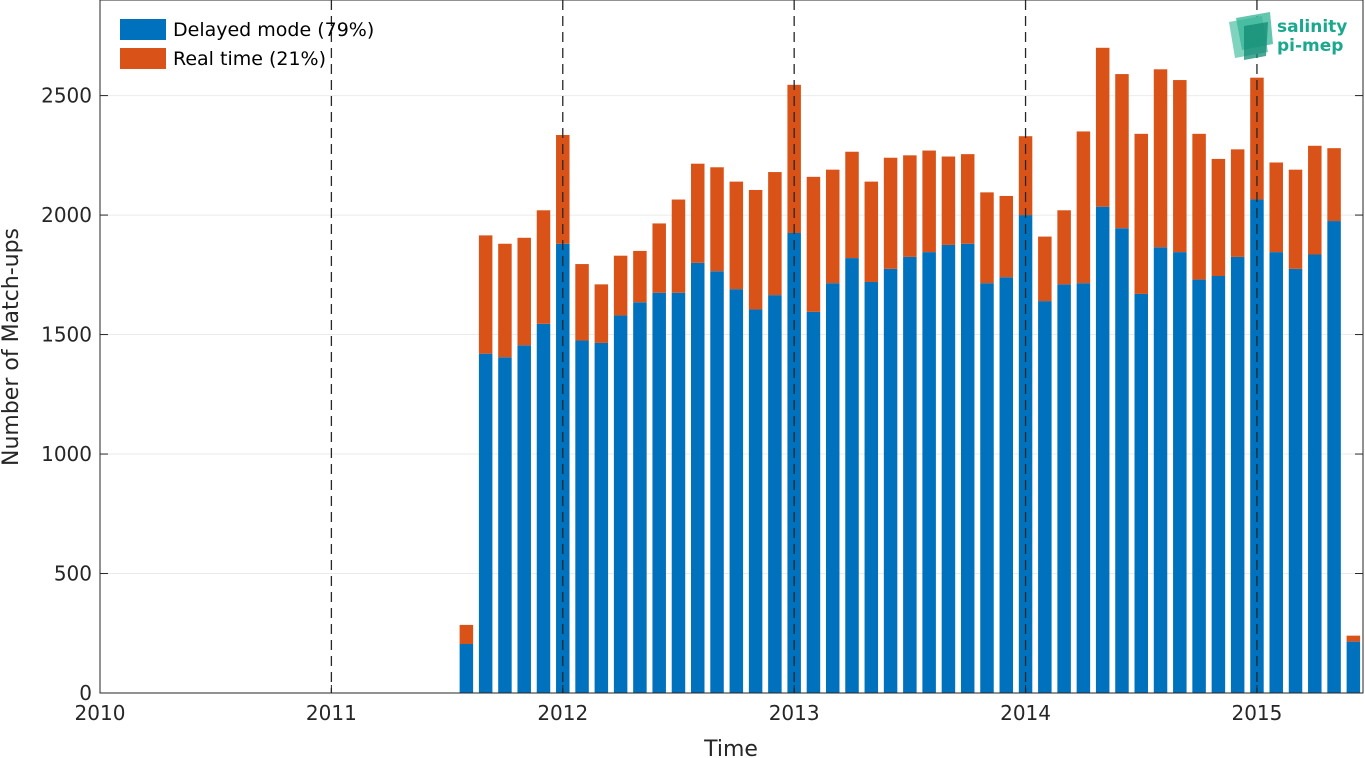 The width and height of the screenshot is (1365, 758). Describe the element at coordinates (73, 574) in the screenshot. I see `y-tick-label: 500` at that location.